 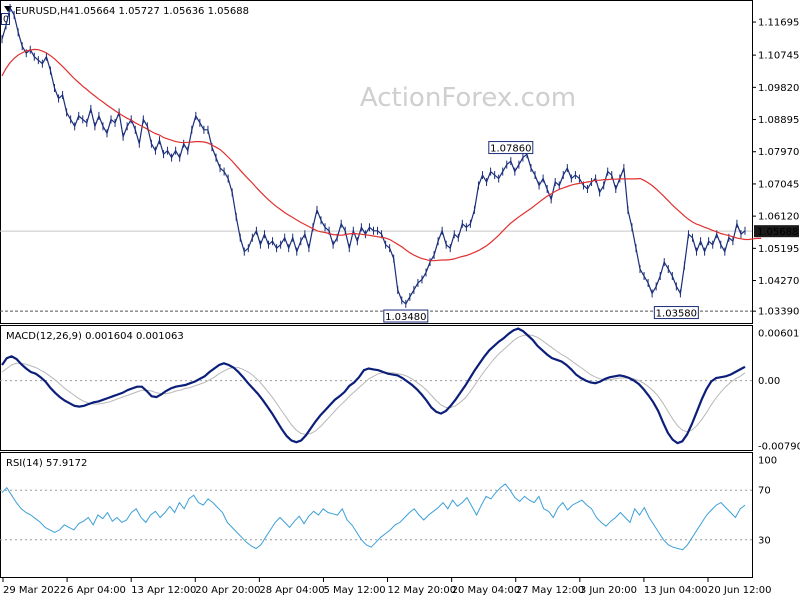 I want to click on annotations: 1.07860 1.03480 1.03580, so click(x=541, y=232).